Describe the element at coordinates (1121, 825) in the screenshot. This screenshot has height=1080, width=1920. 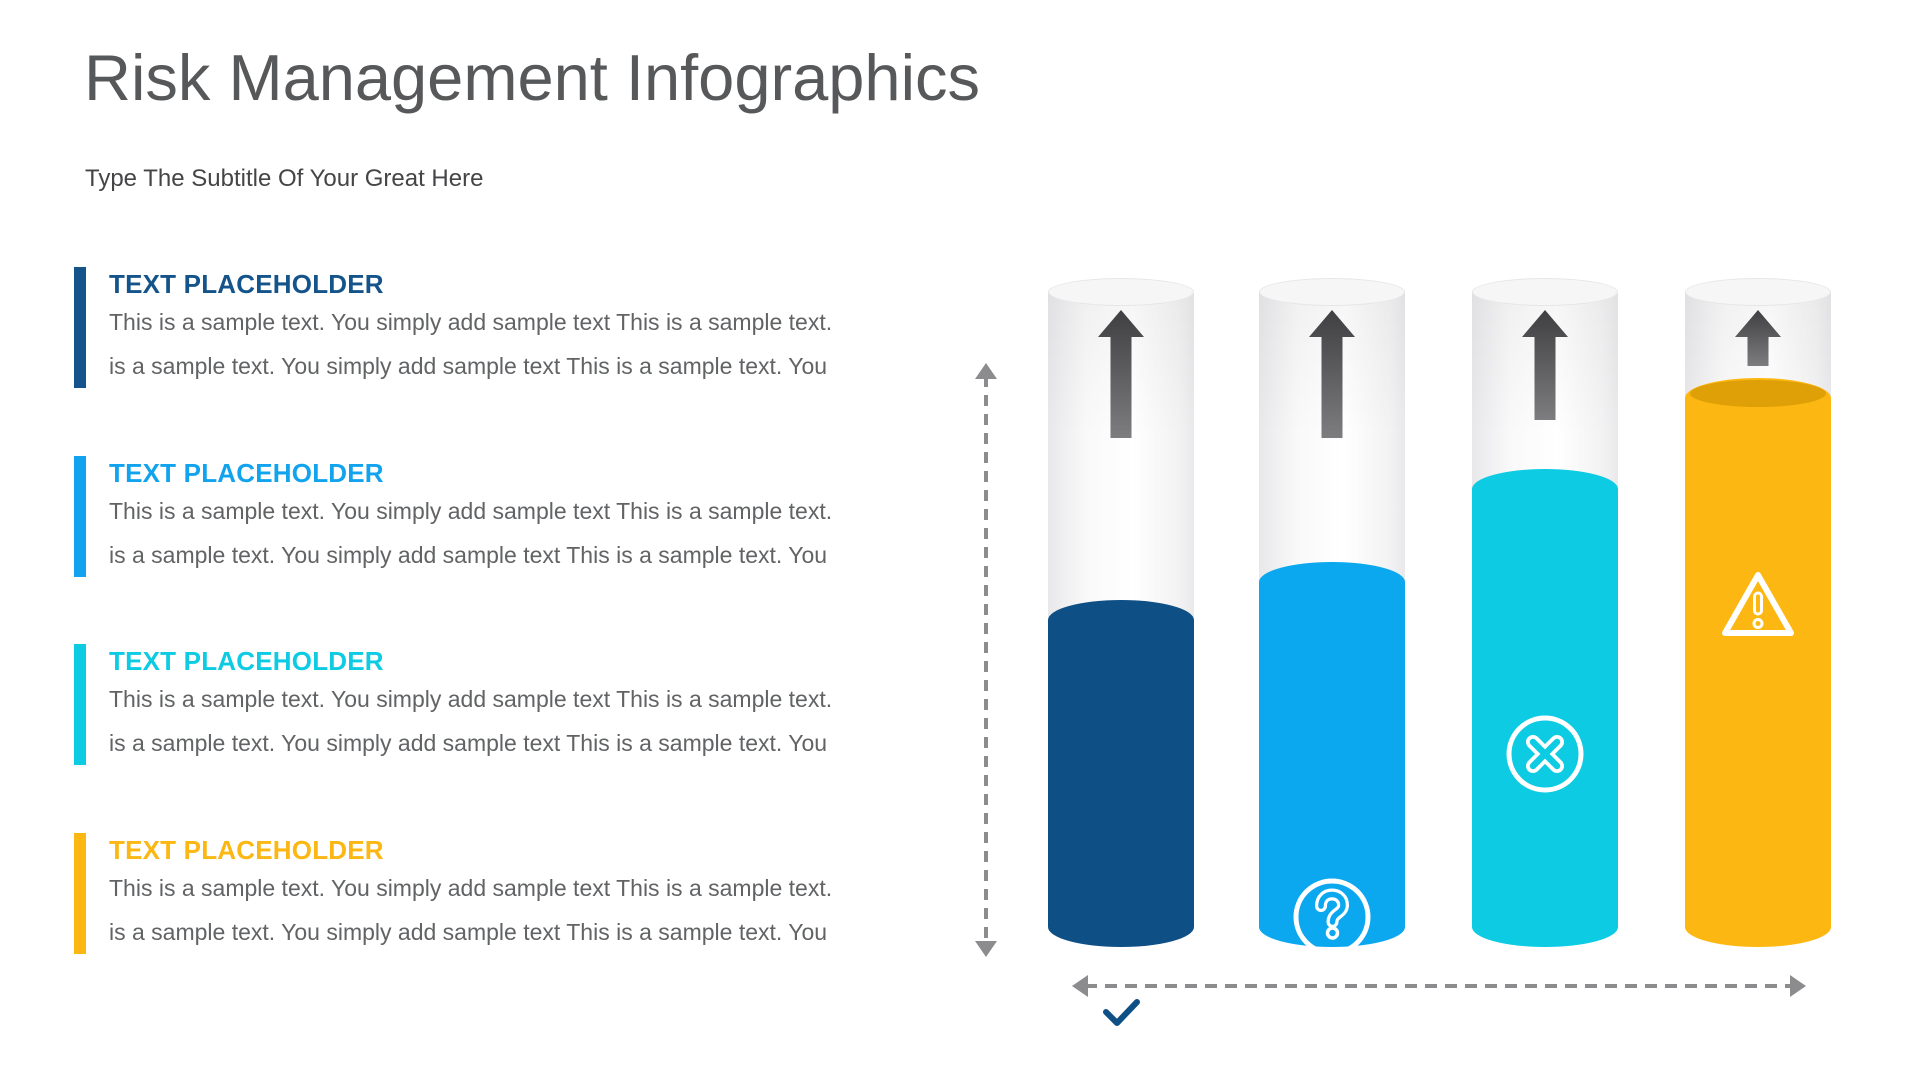
I see `cylinder-fill: 55%` at that location.